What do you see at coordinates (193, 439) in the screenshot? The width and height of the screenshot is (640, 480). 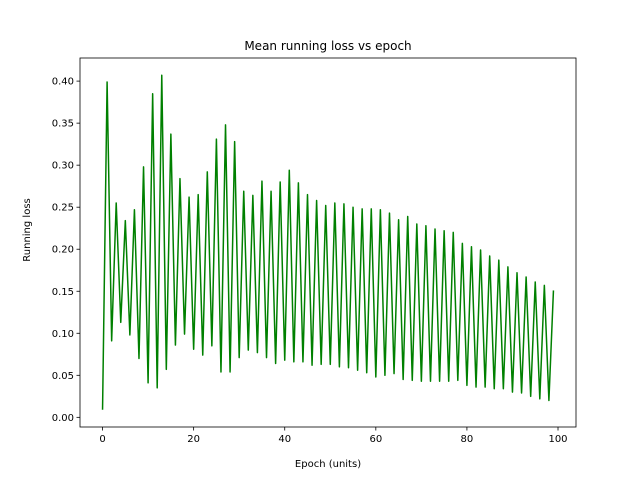 I see `x-tick-label: 20` at bounding box center [193, 439].